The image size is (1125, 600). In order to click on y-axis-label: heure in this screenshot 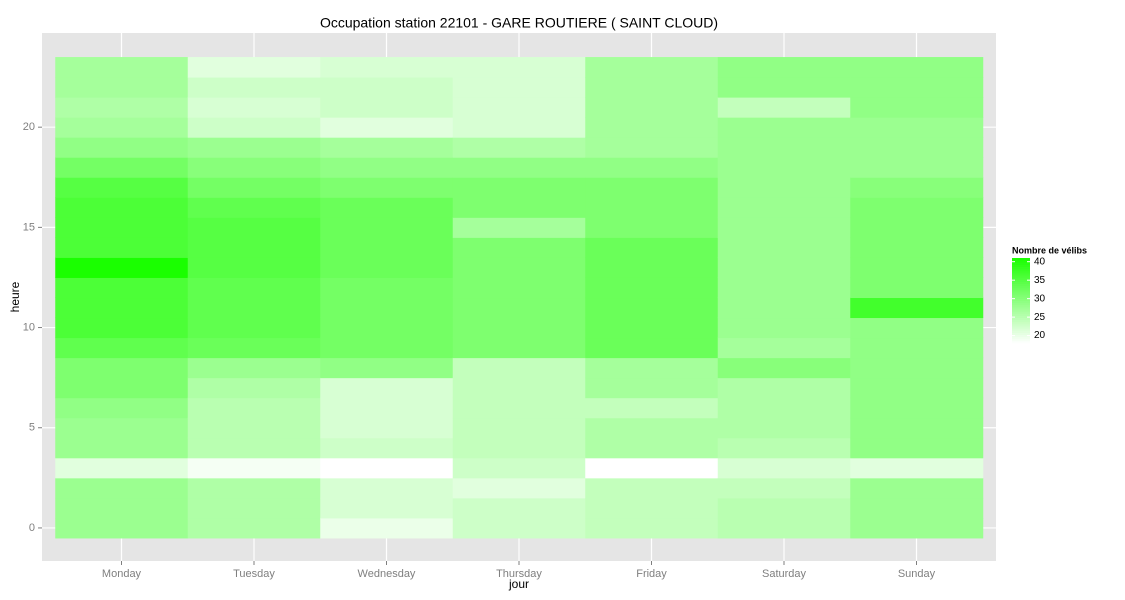, I will do `click(15, 296)`.